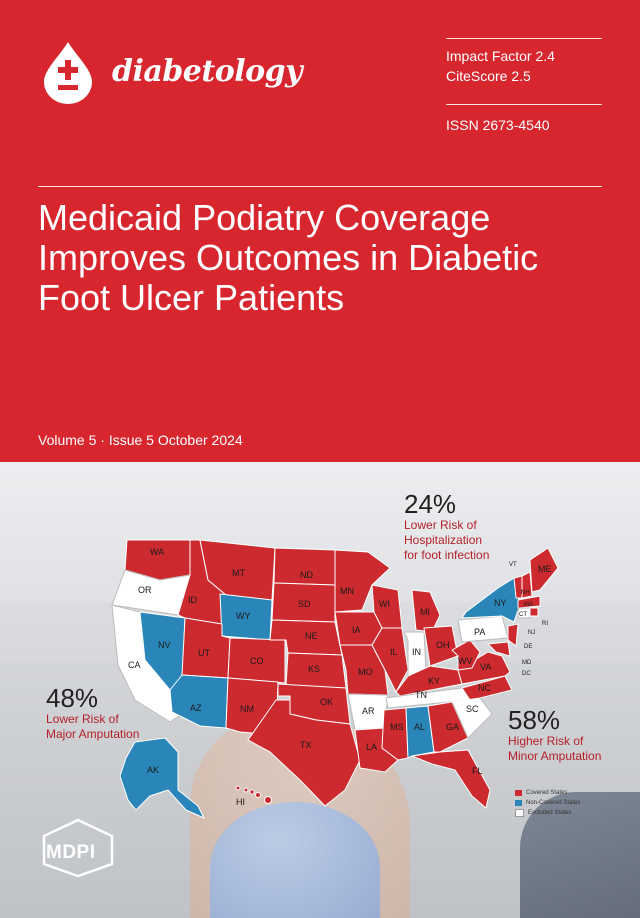 Image resolution: width=640 pixels, height=918 pixels. Describe the element at coordinates (145, 590) in the screenshot. I see `label-OR: OR` at that location.